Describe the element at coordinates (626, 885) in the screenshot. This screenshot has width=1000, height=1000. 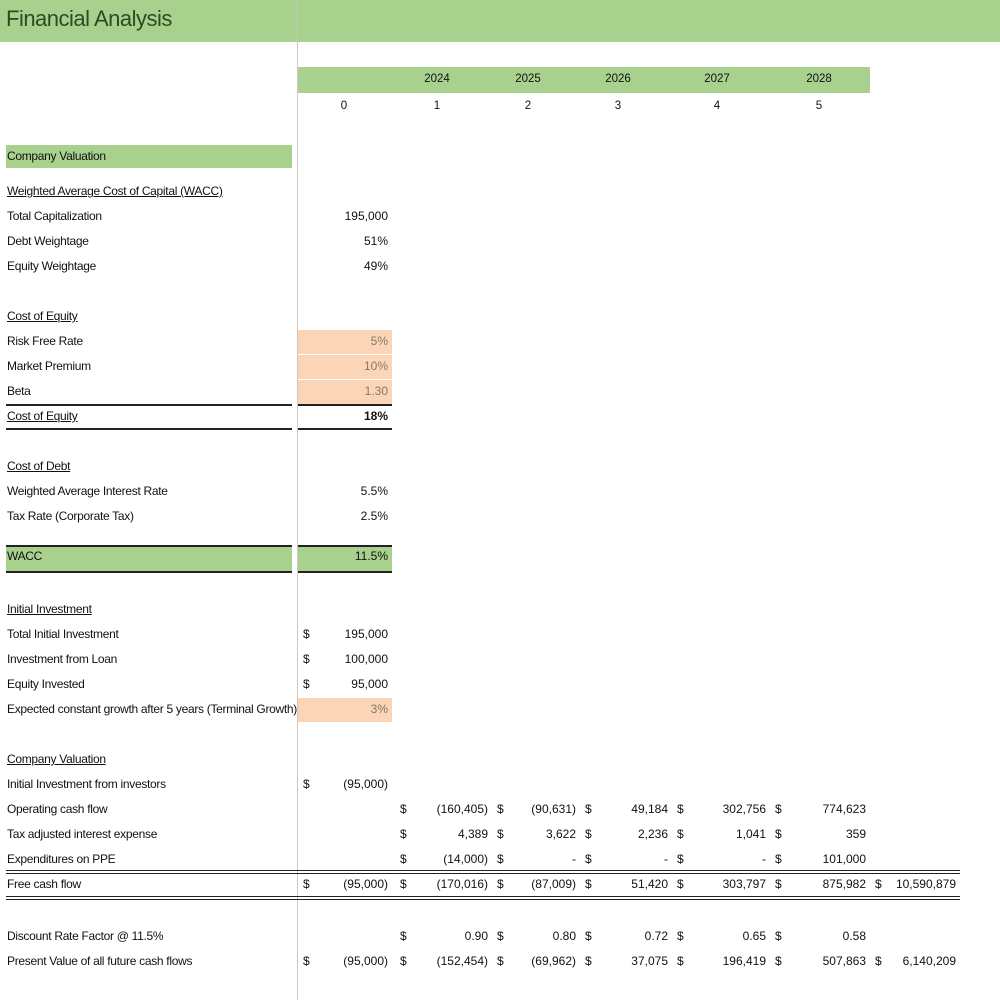
I see `value-cell: $51,420` at that location.